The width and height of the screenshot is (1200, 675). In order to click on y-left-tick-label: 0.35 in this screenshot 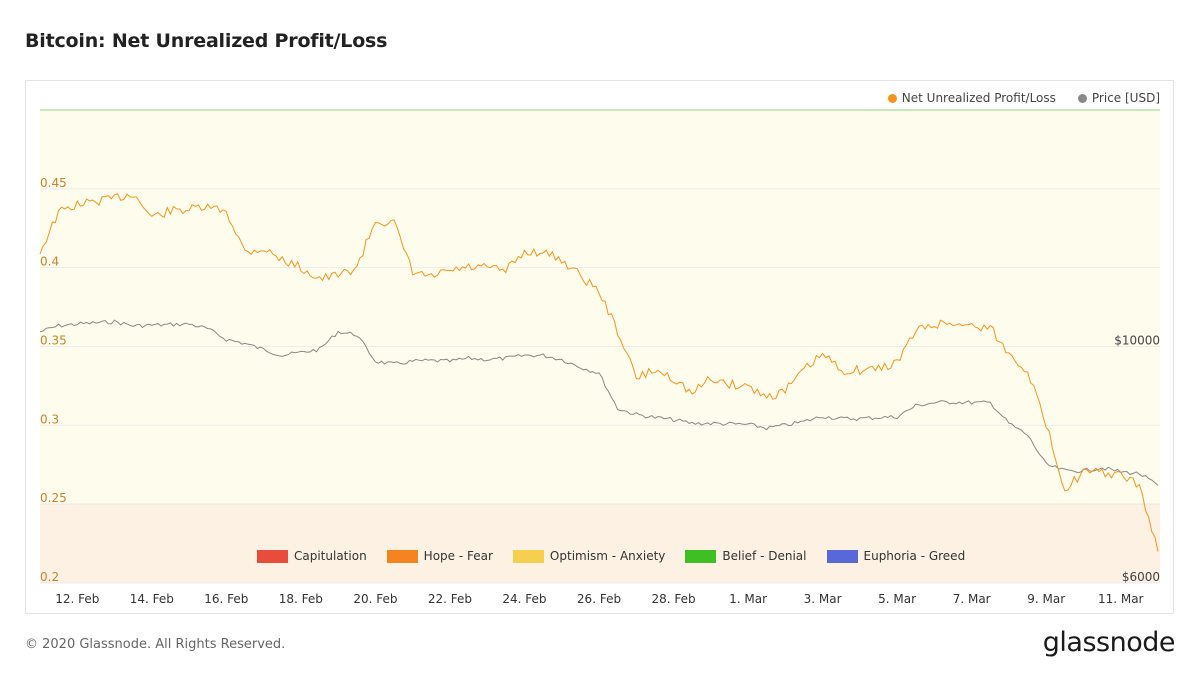, I will do `click(53, 341)`.